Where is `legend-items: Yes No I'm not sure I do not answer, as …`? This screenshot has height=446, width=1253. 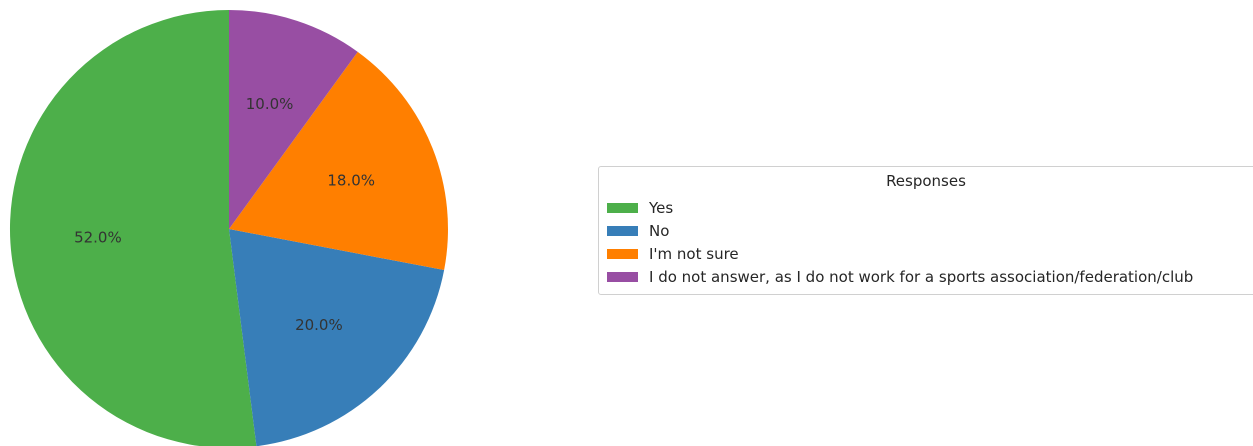 legend-items: Yes No I'm not sure I do not answer, as … is located at coordinates (900, 242).